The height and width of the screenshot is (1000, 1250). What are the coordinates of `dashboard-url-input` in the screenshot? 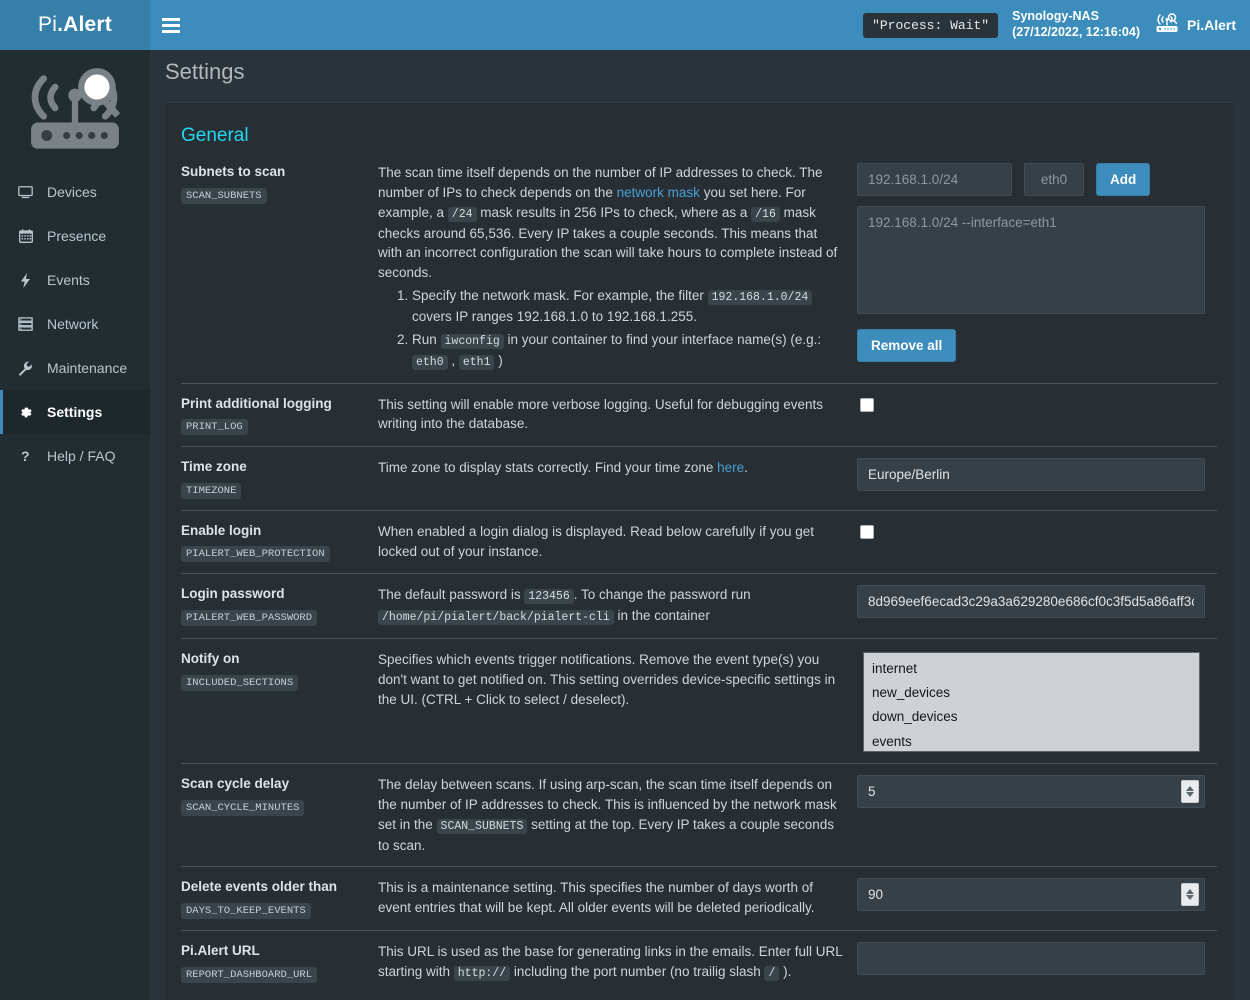 It's located at (1031, 959).